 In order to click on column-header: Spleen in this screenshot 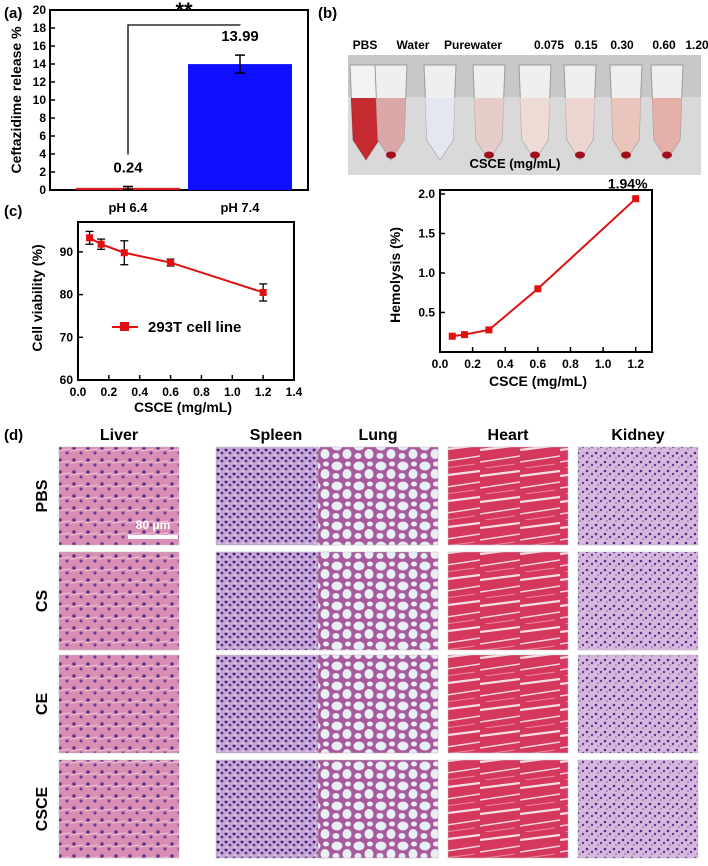, I will do `click(276, 435)`.